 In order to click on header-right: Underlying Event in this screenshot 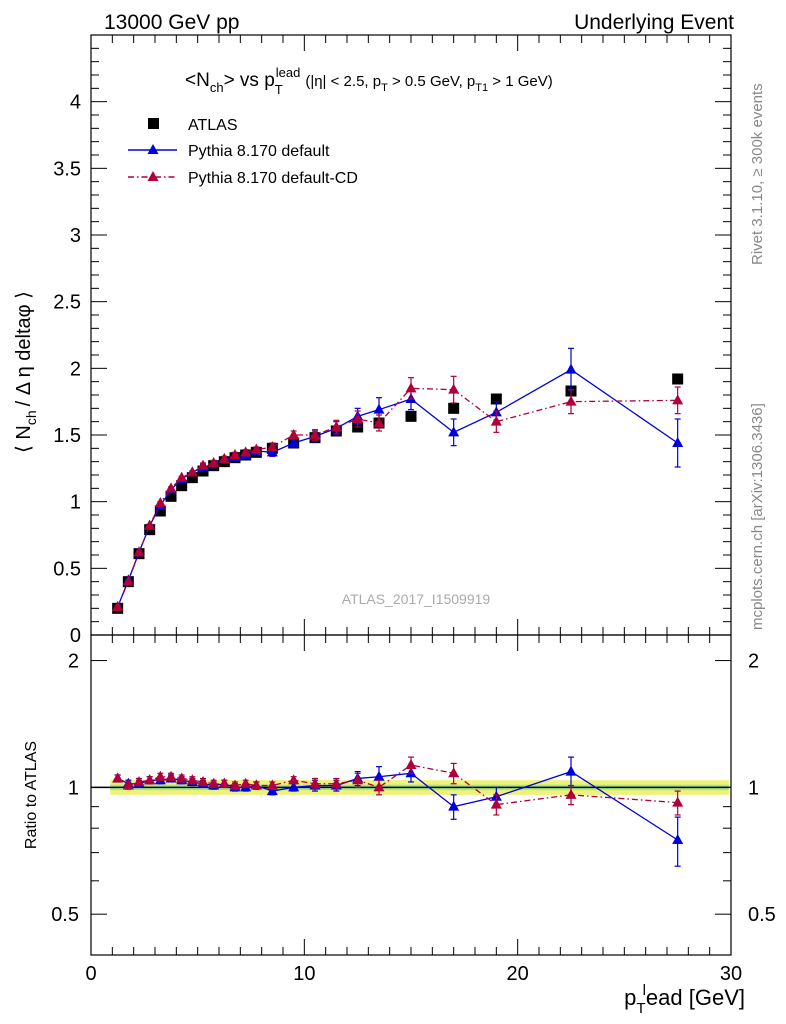, I will do `click(654, 22)`.